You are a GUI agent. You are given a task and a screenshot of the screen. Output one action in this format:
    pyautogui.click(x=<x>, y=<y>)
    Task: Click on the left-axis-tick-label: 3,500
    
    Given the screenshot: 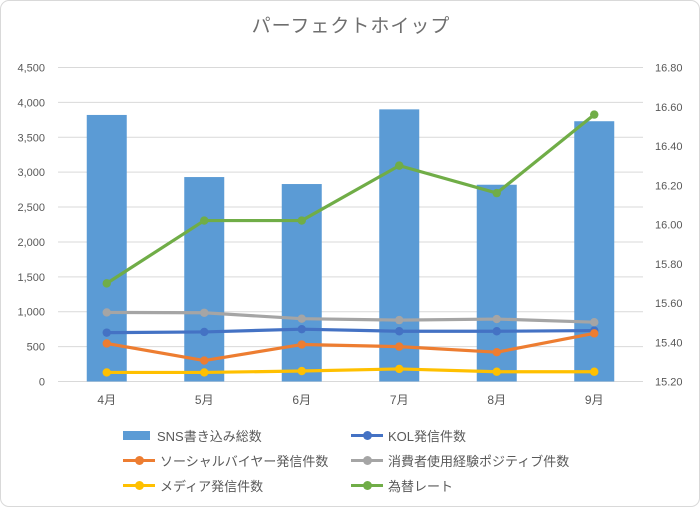 What is the action you would take?
    pyautogui.click(x=31, y=138)
    